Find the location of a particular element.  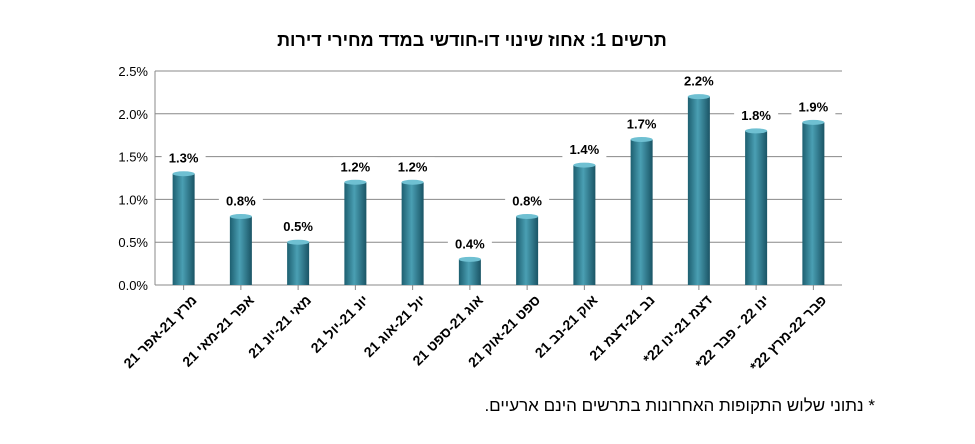

data-label: 0.4% is located at coordinates (470, 243).